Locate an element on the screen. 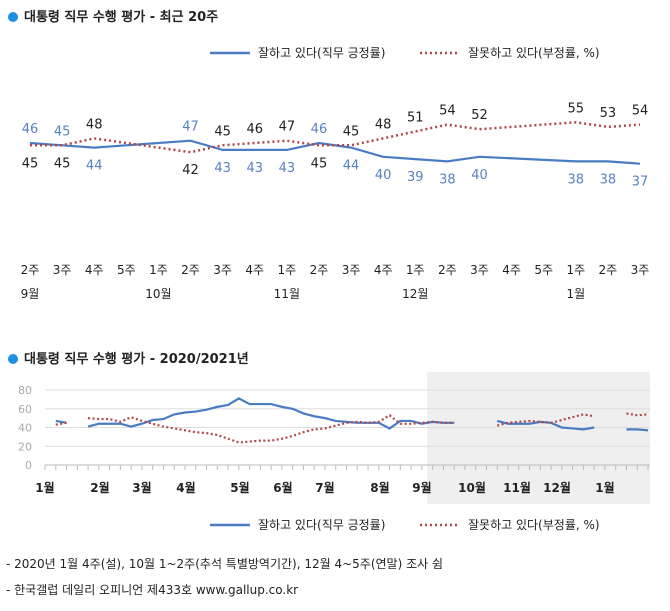 Image resolution: width=670 pixels, height=611 pixels. top-chart-title: 대통령 직무 수행 평가 - 최근 20주 is located at coordinates (113, 15).